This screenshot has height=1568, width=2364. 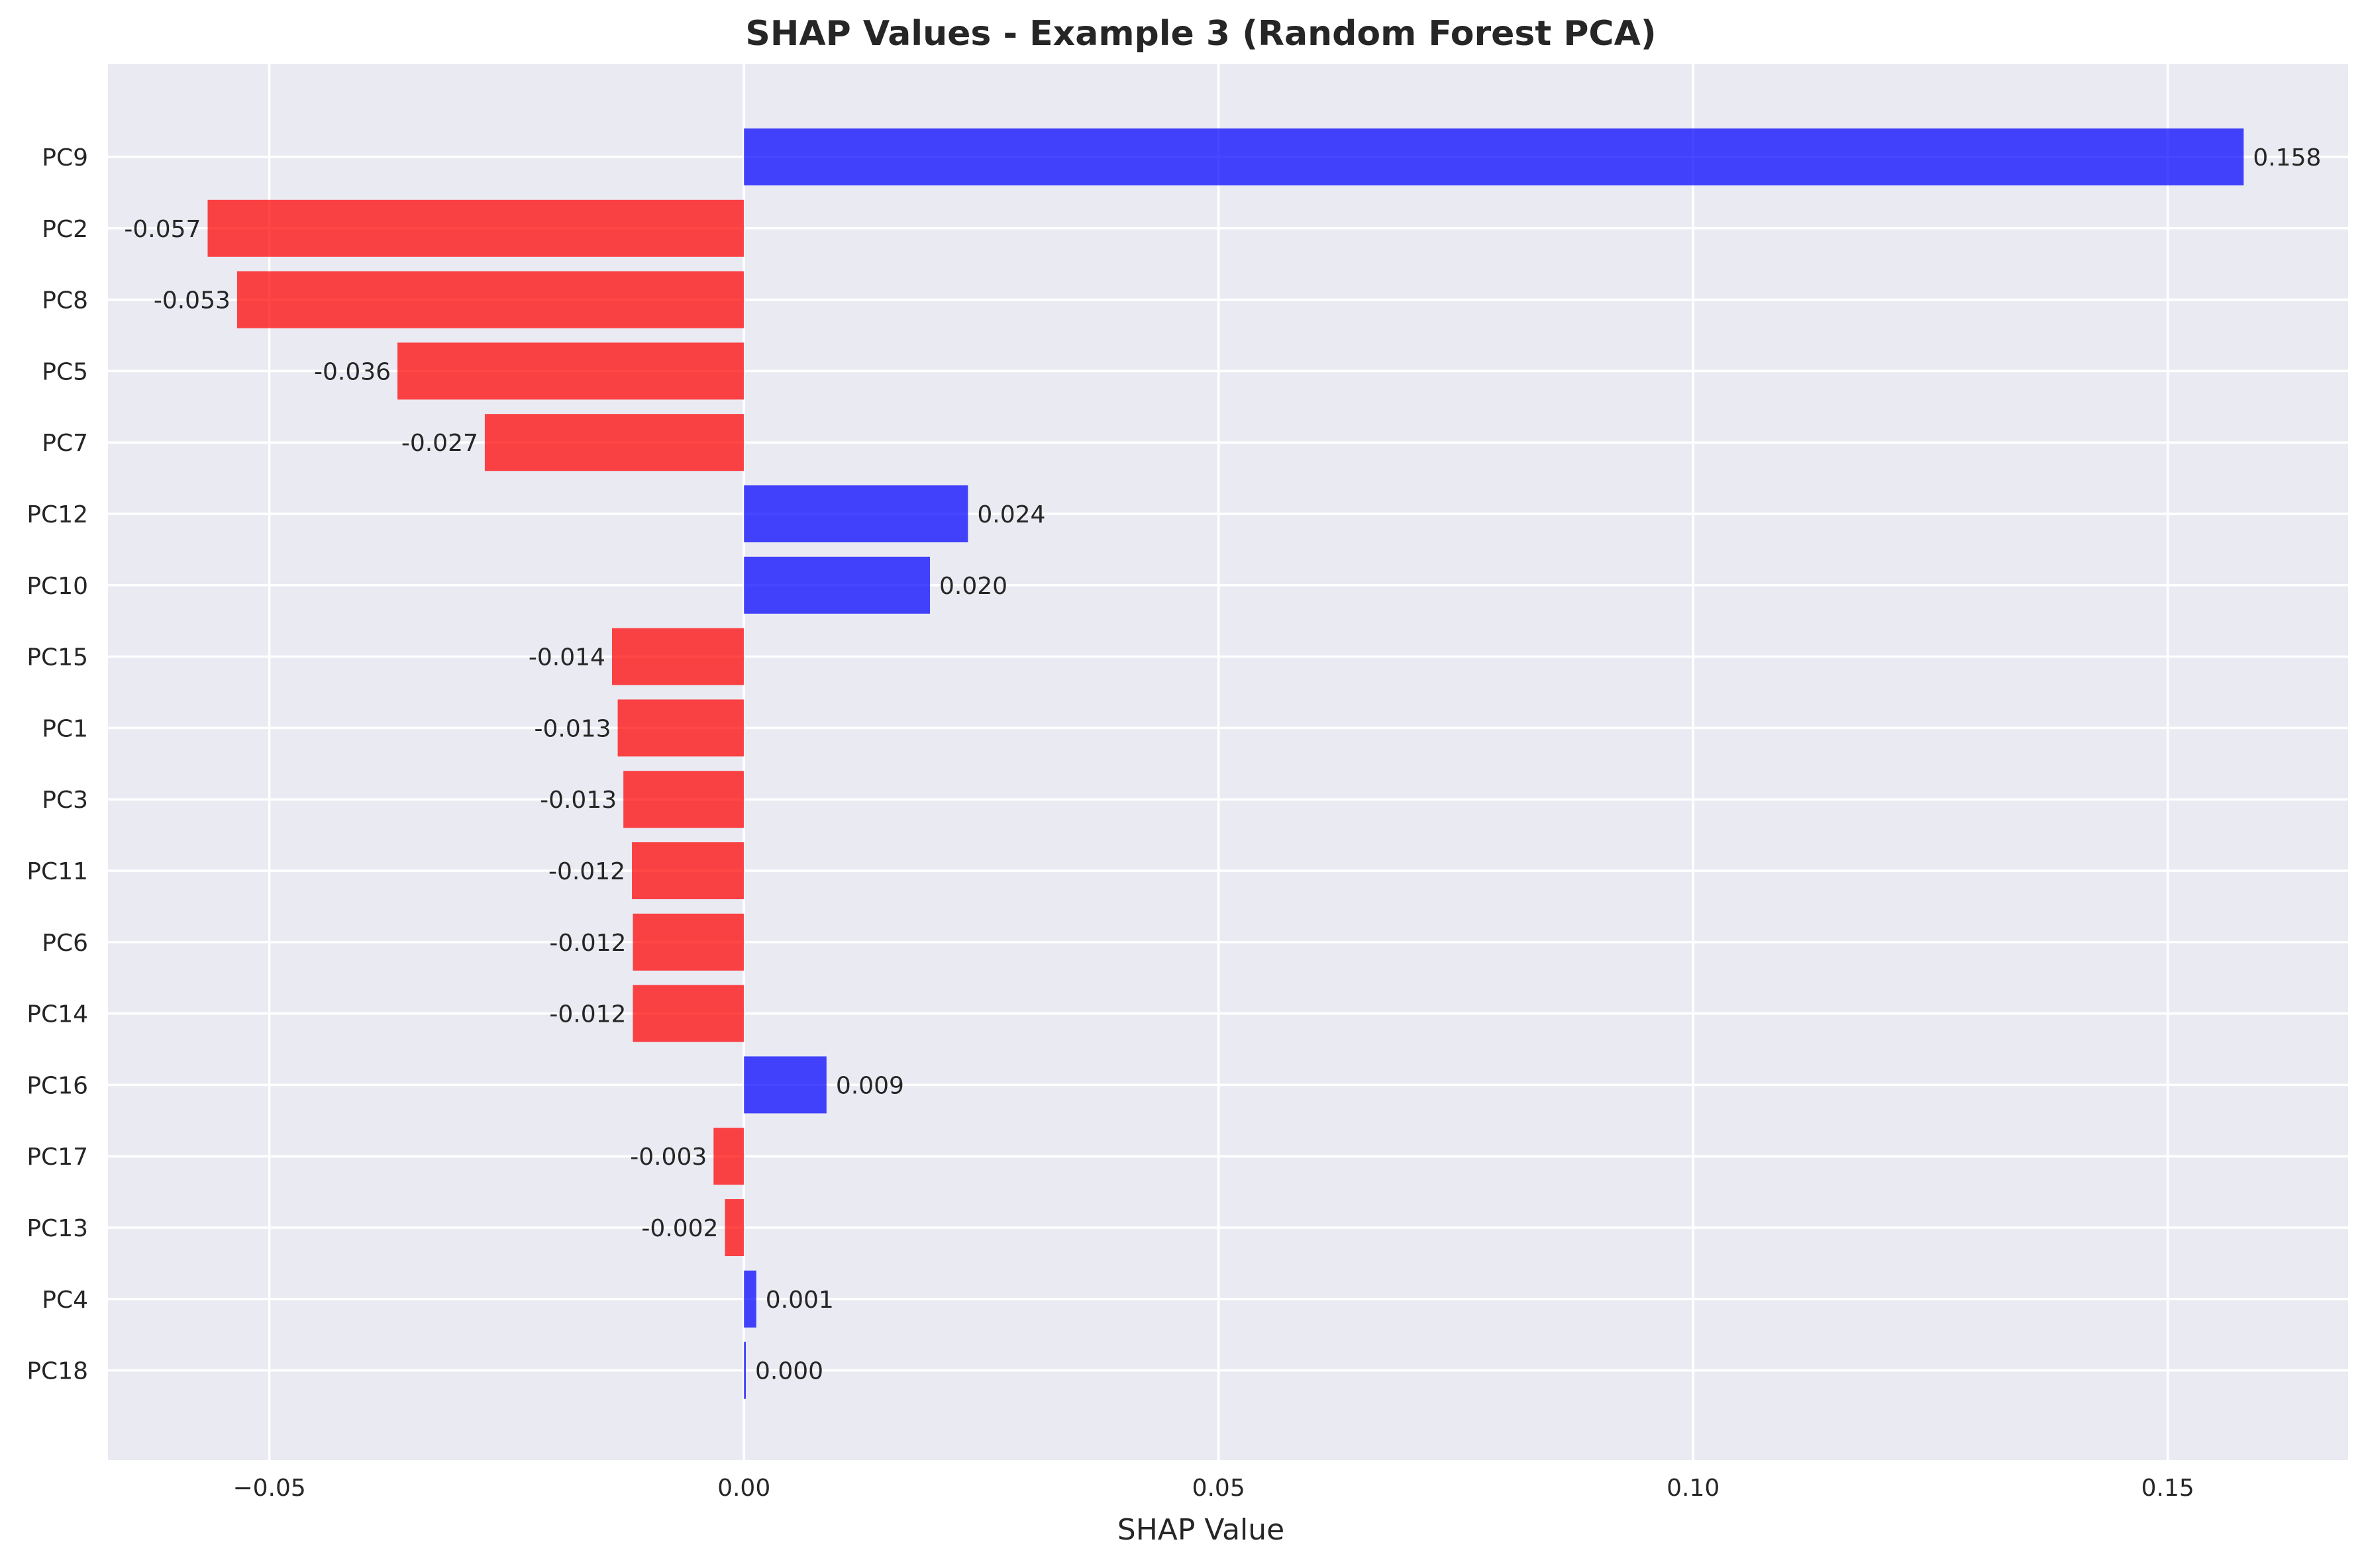 I want to click on value-label-pc9: 0.158, so click(x=2287, y=158).